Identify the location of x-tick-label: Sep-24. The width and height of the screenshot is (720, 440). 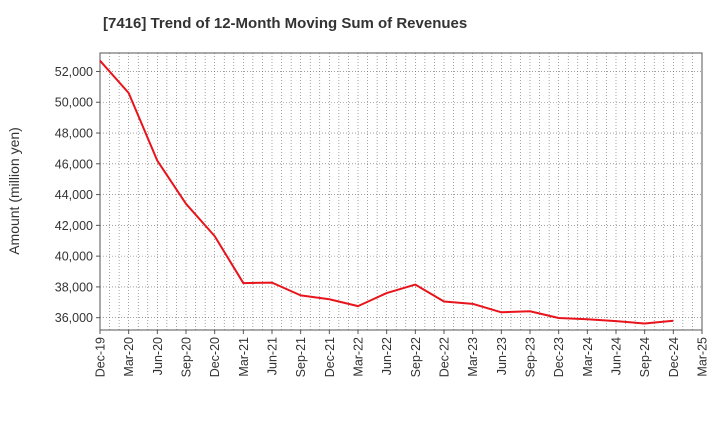
(645, 357).